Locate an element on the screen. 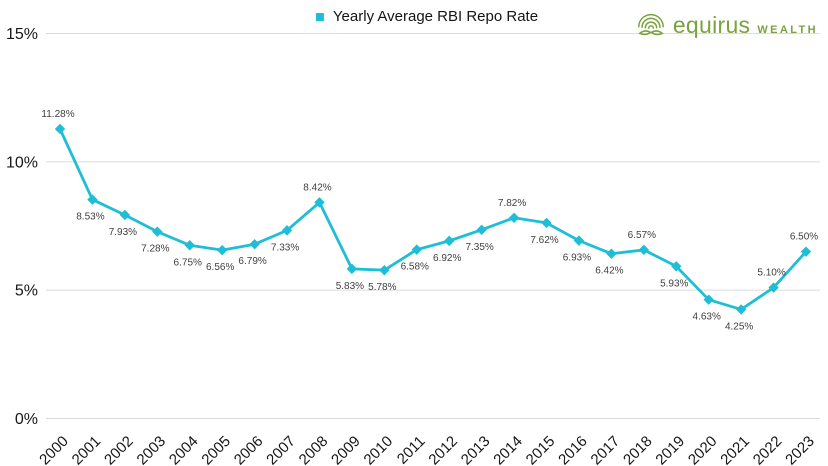 This screenshot has width=828, height=466. data-point-label: 5.10% is located at coordinates (771, 273).